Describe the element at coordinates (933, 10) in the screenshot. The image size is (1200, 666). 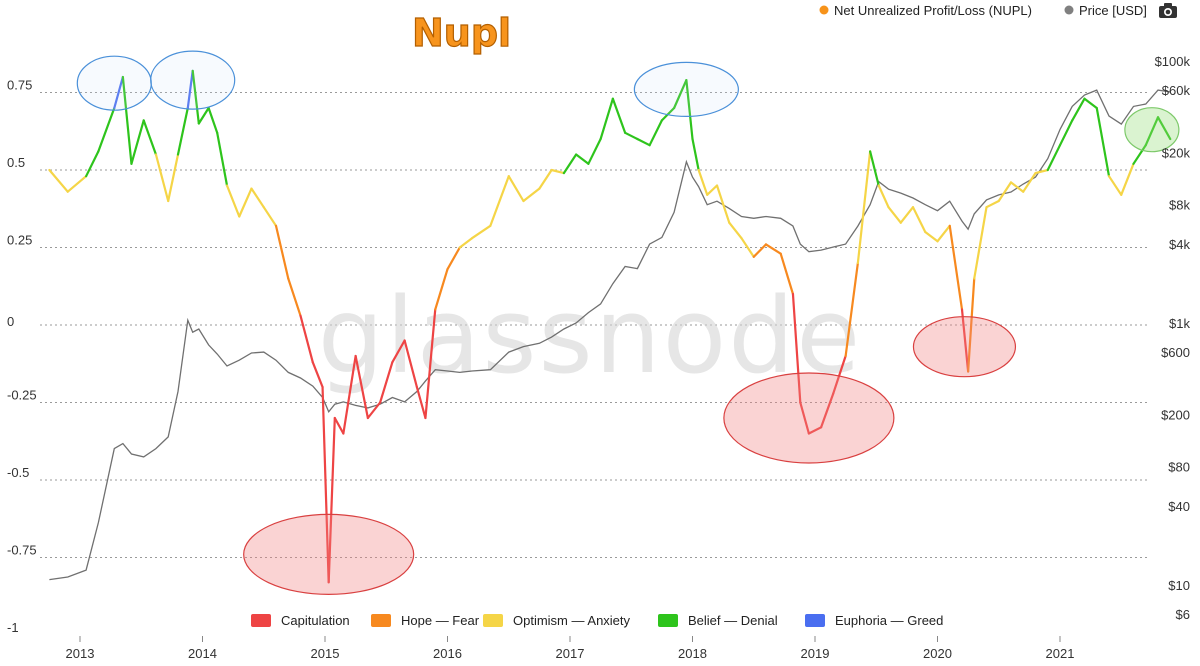
I see `legend-label-nupl: Net Unrealized Profit/Loss (NUPL)` at that location.